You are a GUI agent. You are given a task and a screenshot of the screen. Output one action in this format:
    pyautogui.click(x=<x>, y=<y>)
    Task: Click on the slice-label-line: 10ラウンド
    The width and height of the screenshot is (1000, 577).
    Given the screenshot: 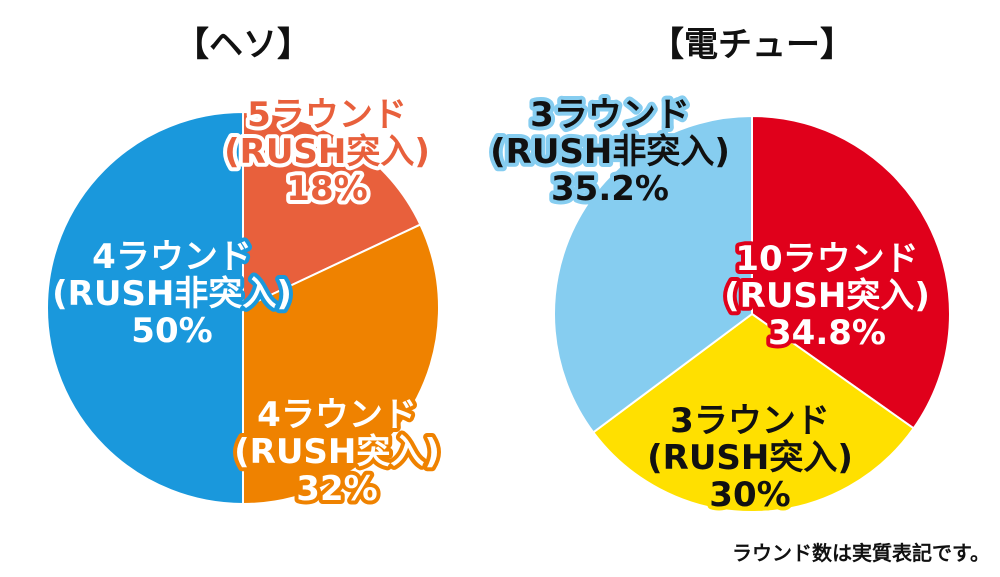 What is the action you would take?
    pyautogui.click(x=826, y=259)
    